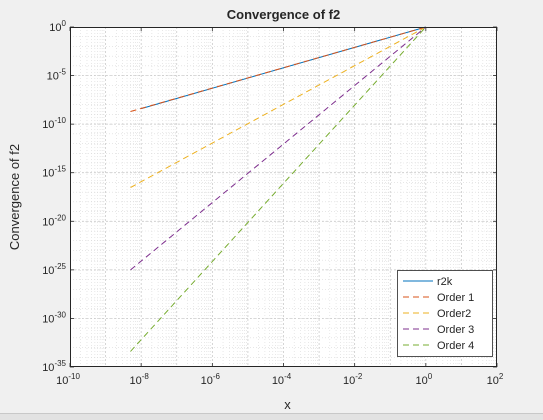  I want to click on x-tick-exponent: -10, so click(74, 376).